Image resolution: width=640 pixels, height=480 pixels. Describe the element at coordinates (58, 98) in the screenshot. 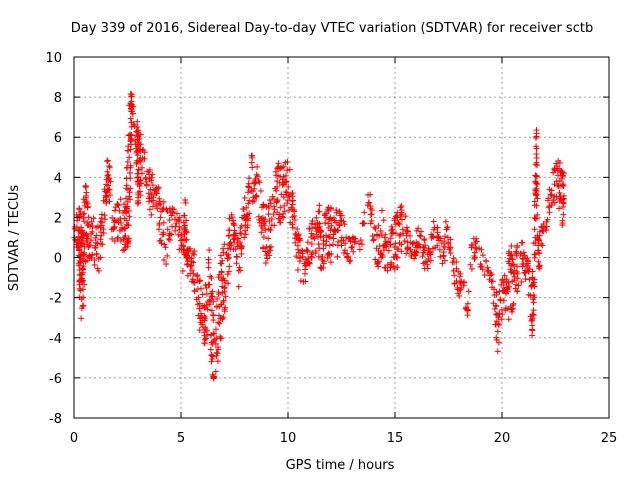

I see `y-tick-label: 8` at that location.